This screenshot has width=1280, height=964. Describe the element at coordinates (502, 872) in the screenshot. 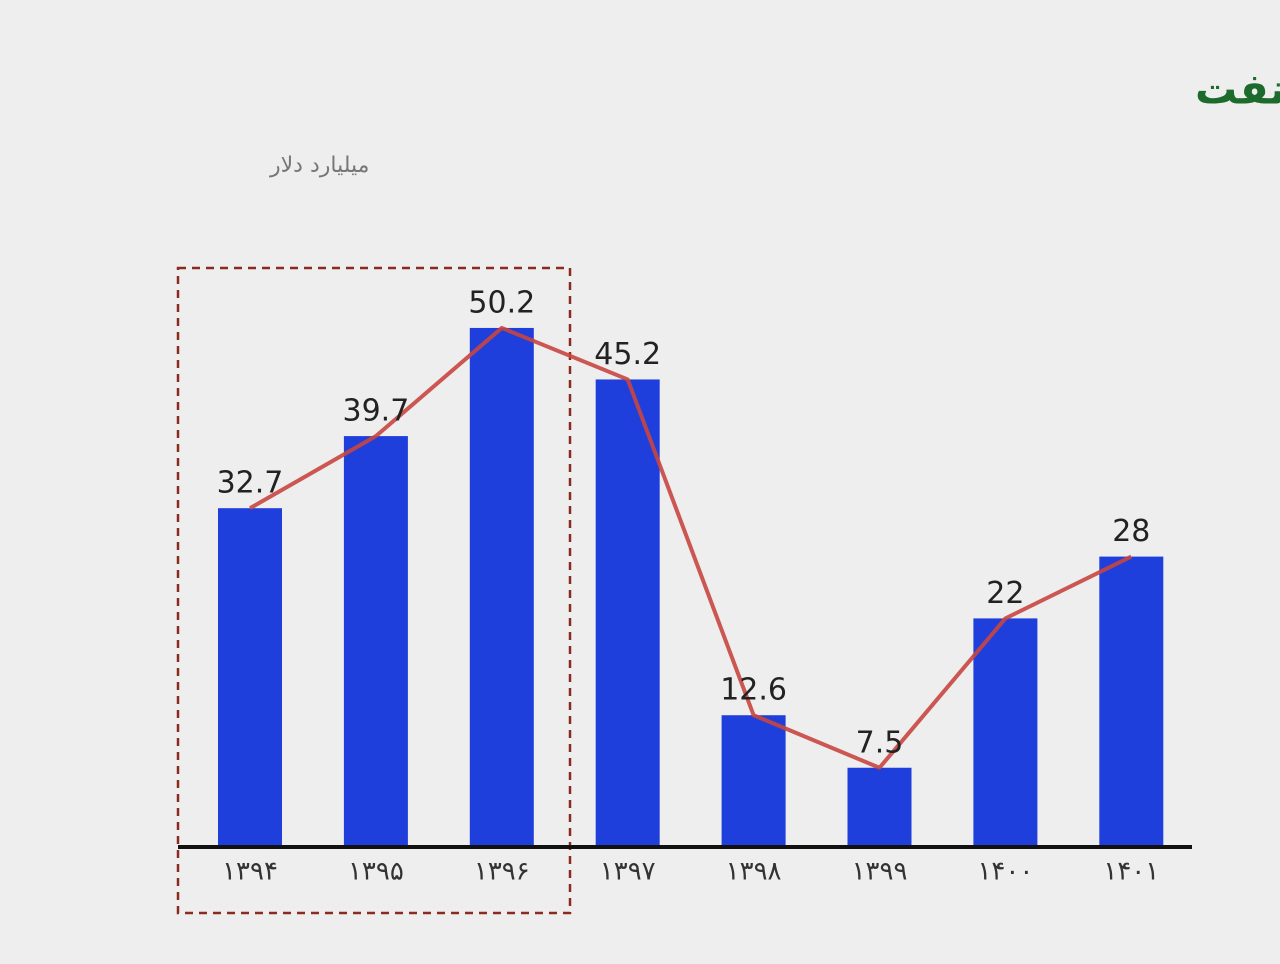

I see `x-tick-label: ۱۳۹۶` at that location.